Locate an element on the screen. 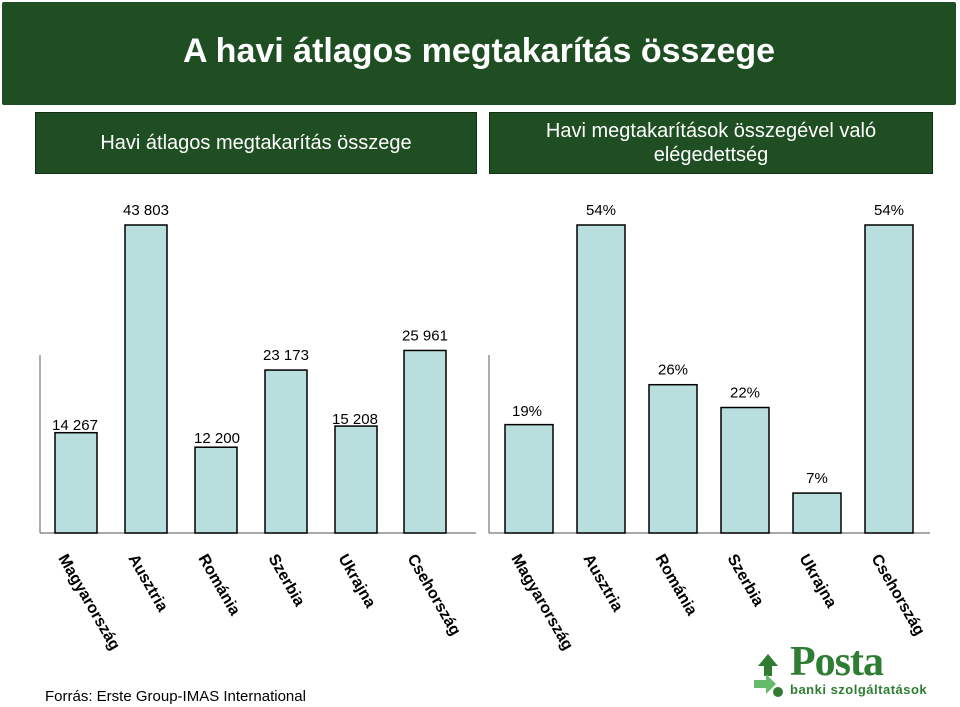 This screenshot has width=960, height=707. value-label: 19% is located at coordinates (527, 411).